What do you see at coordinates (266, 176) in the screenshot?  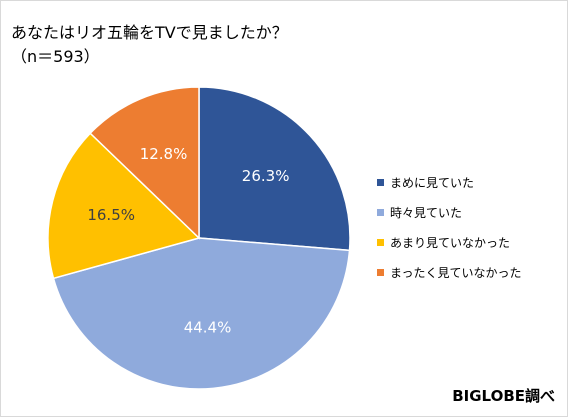 I see `pie-slice-label-0: 26.3%` at bounding box center [266, 176].